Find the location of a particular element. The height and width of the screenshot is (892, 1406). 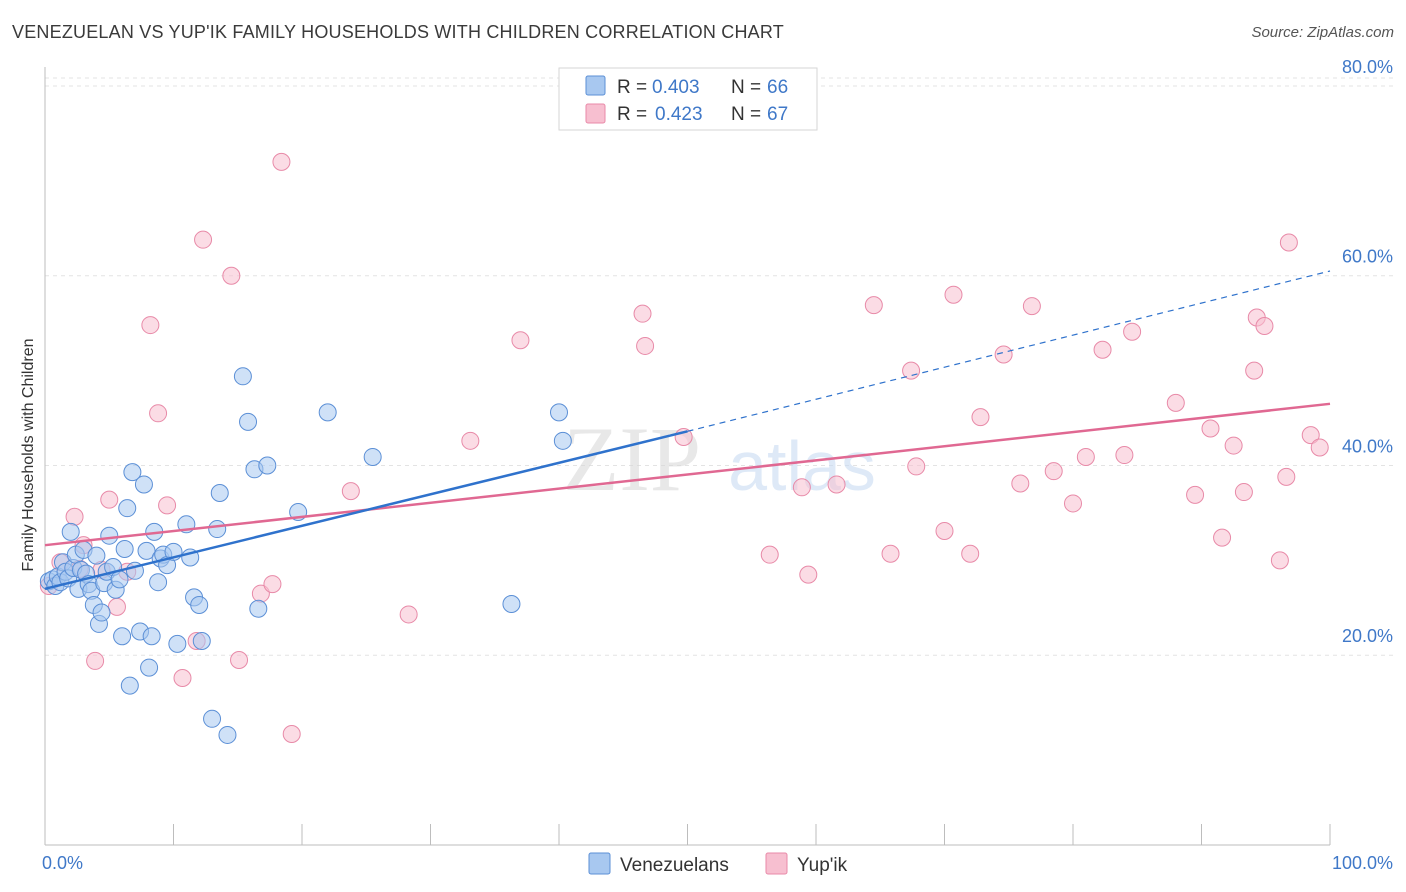

legend-swatch-yupik is located at coordinates (595, 113).